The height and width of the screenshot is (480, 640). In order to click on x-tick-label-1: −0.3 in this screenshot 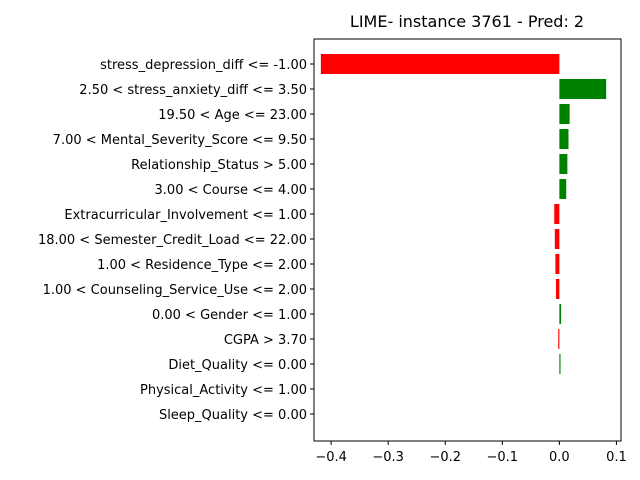, I will do `click(388, 457)`.